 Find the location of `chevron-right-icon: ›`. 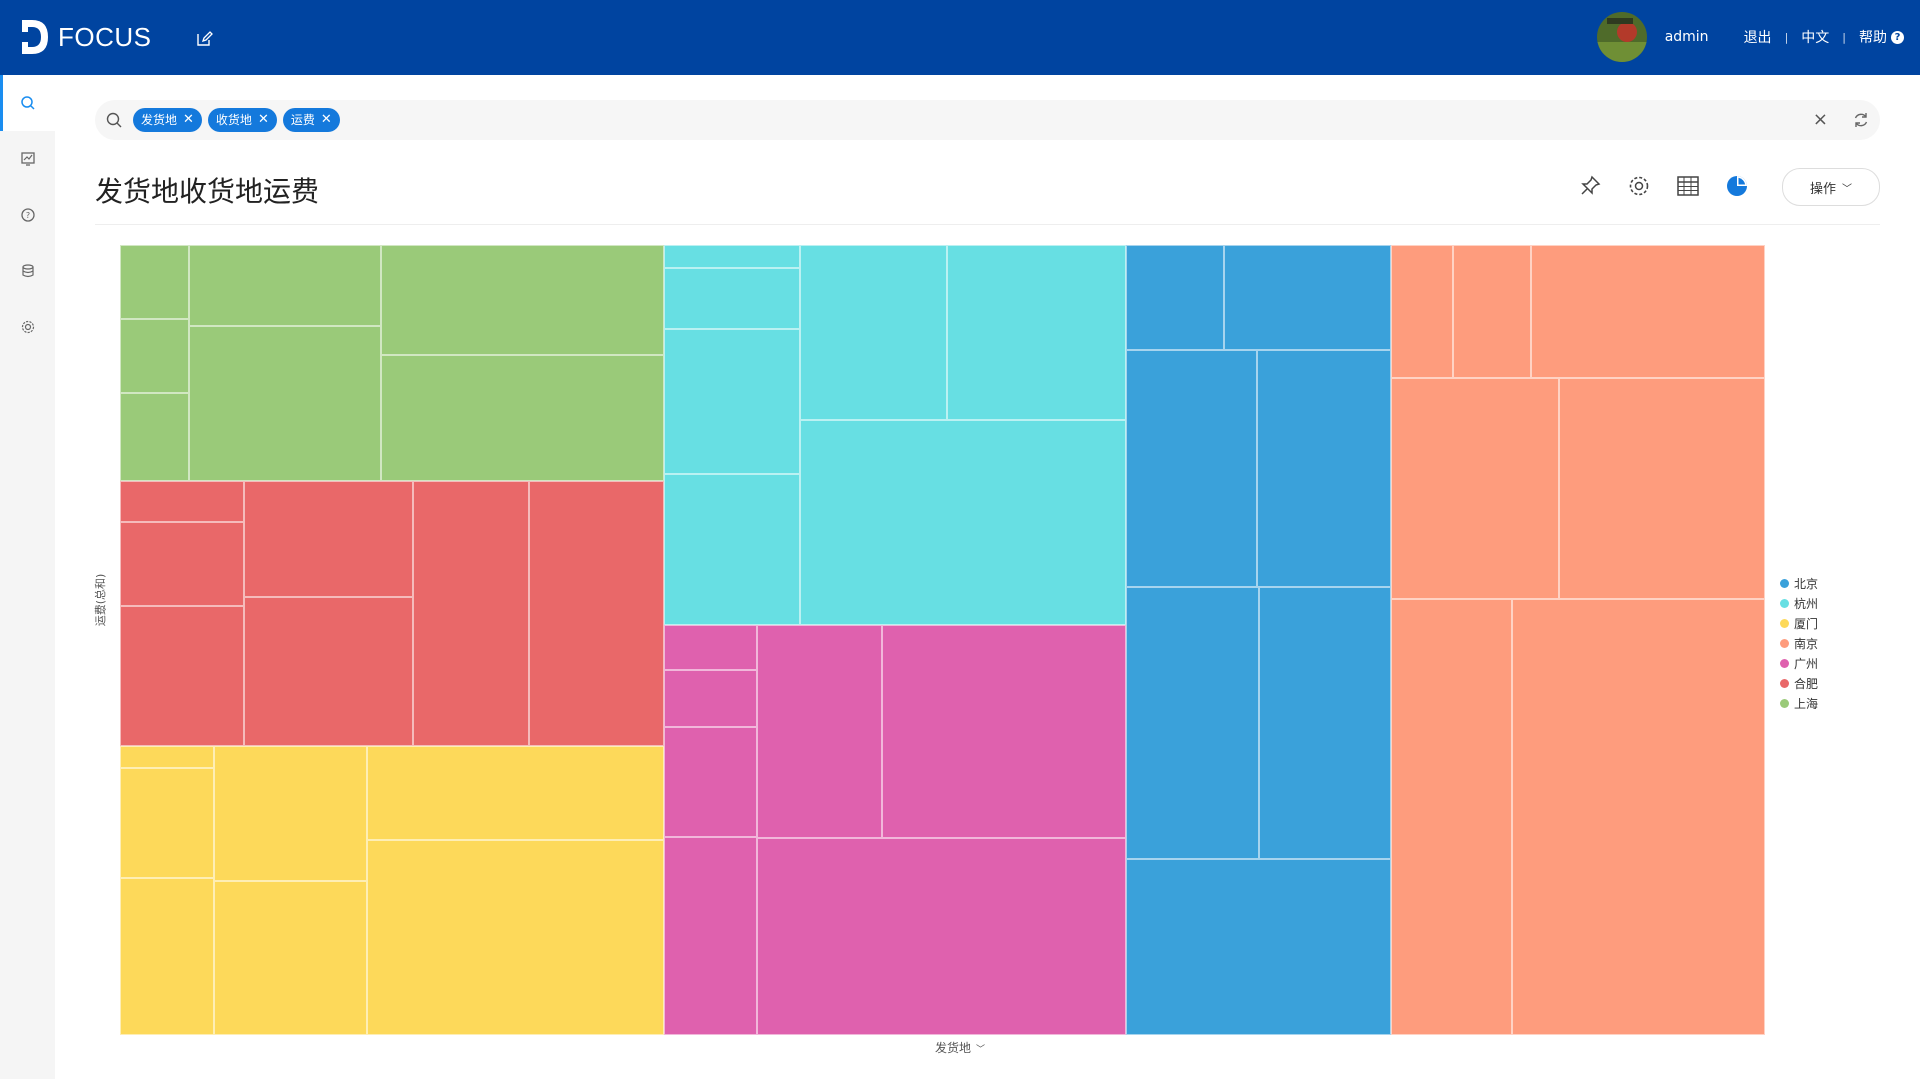

chevron-right-icon: › is located at coordinates (104, 609).